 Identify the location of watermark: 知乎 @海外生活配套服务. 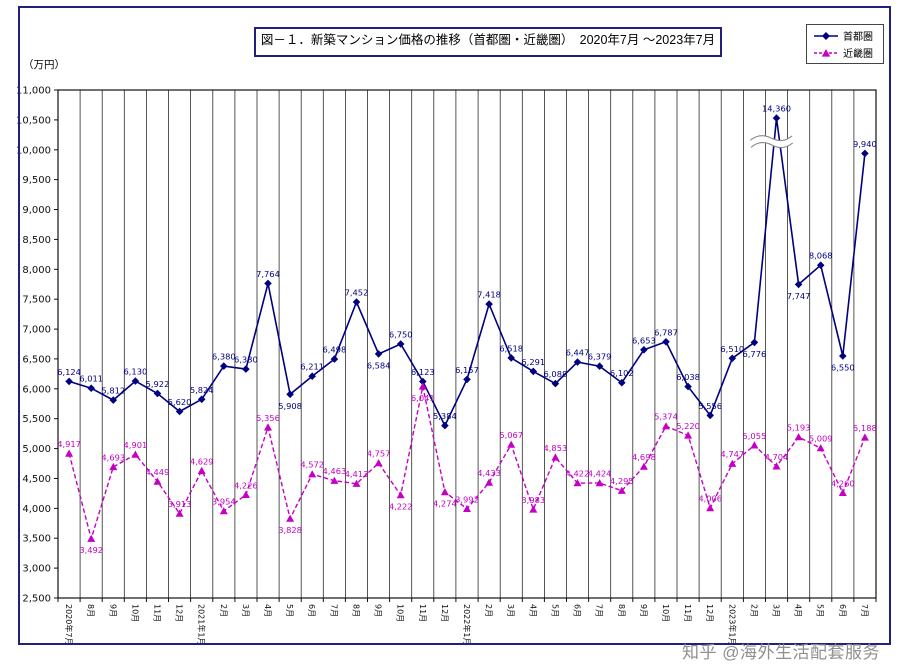
(781, 652).